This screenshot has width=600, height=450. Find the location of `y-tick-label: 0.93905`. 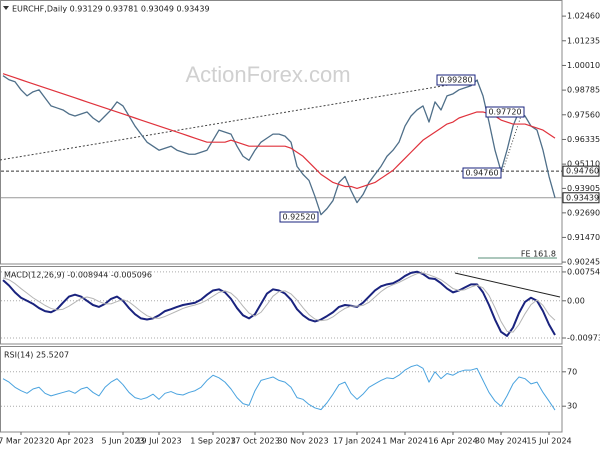

y-tick-label: 0.93905 is located at coordinates (583, 188).